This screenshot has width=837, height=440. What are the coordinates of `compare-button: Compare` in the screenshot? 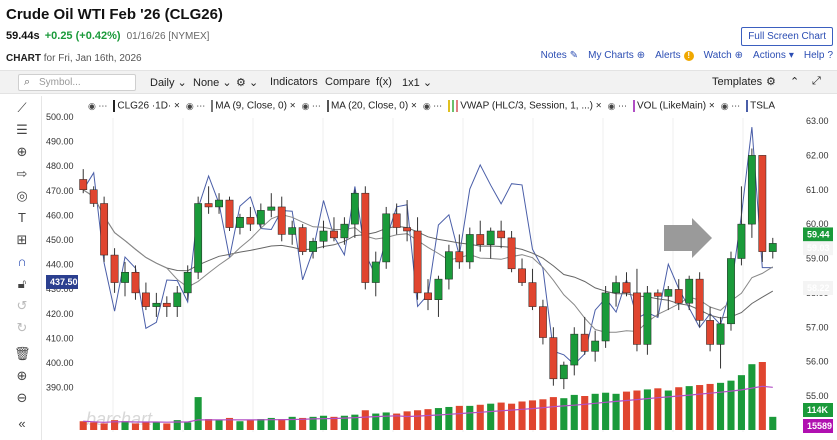 It's located at (348, 82).